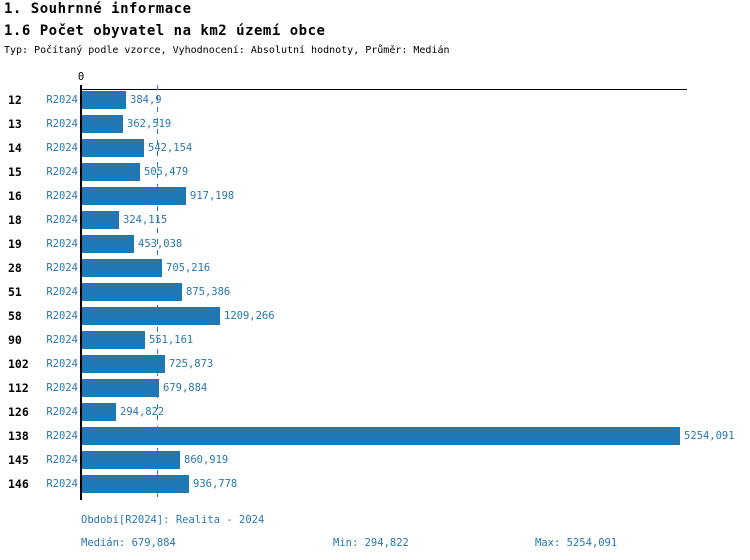 The height and width of the screenshot is (560, 750). I want to click on x-axis-line, so click(384, 89).